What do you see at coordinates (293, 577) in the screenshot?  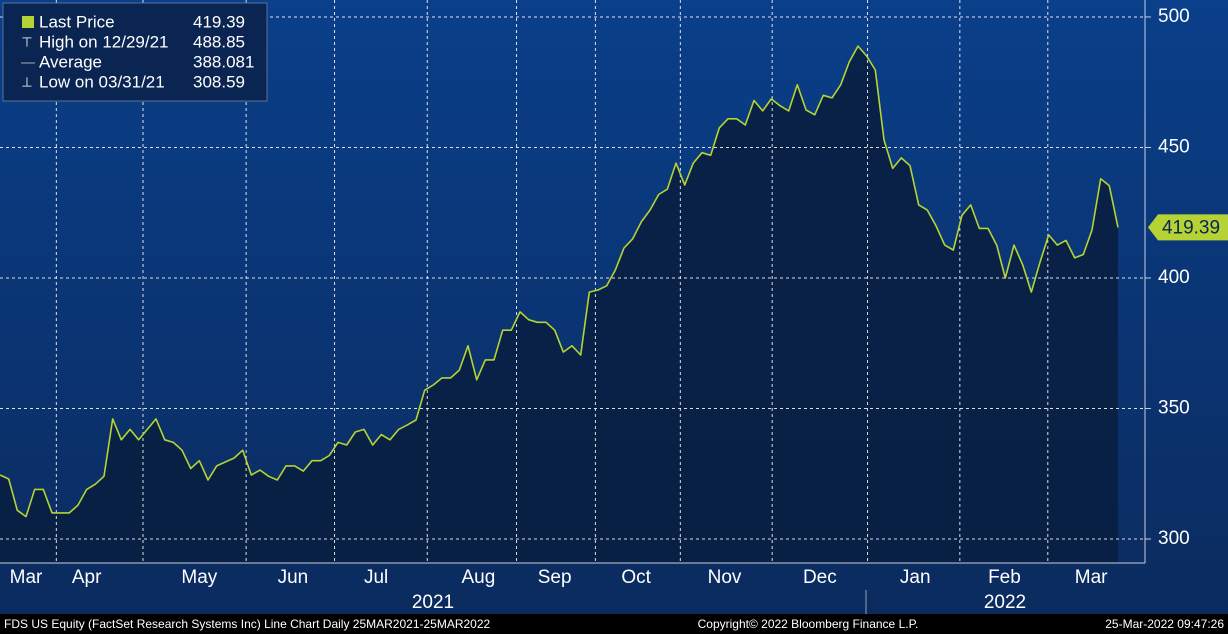 I see `x-tick-label: Jun` at bounding box center [293, 577].